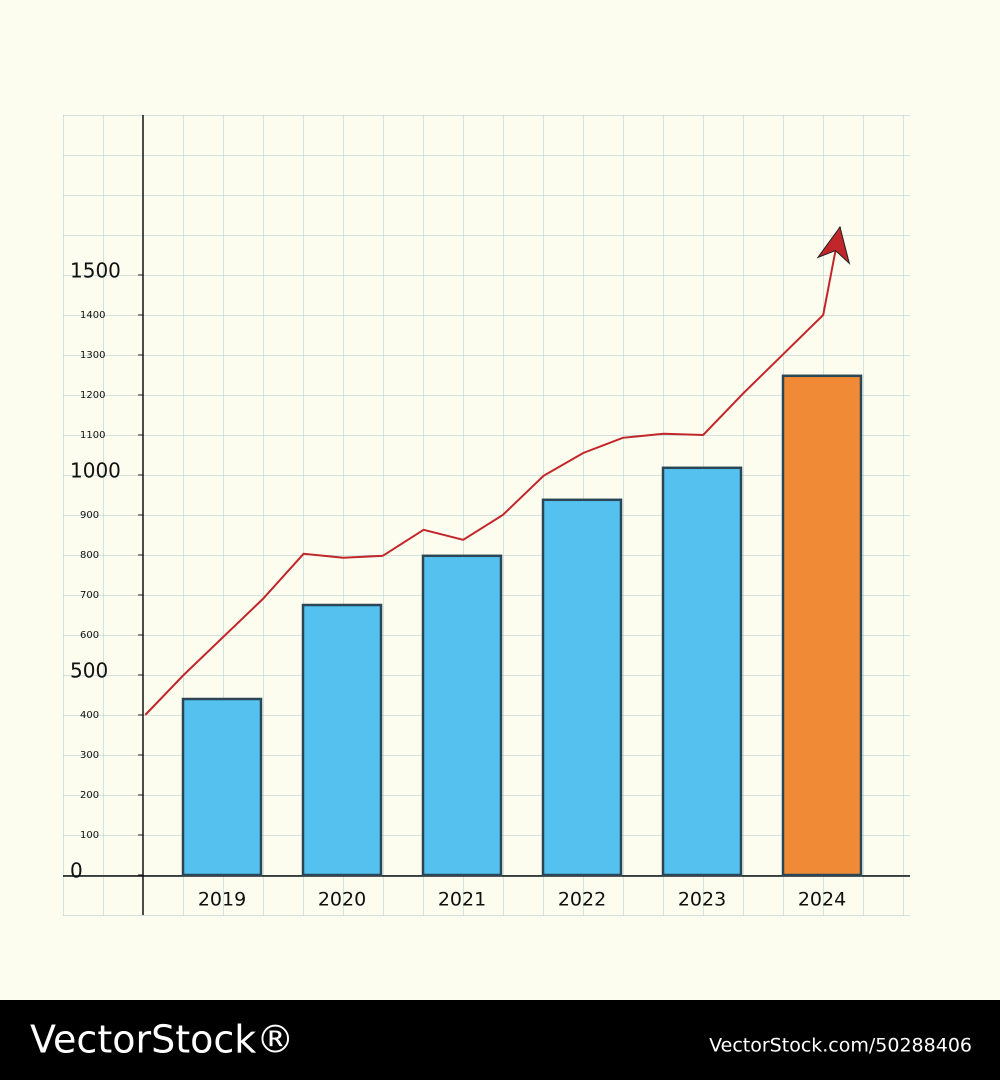 The height and width of the screenshot is (1080, 1000). What do you see at coordinates (76, 871) in the screenshot?
I see `y-tick-label: 0` at bounding box center [76, 871].